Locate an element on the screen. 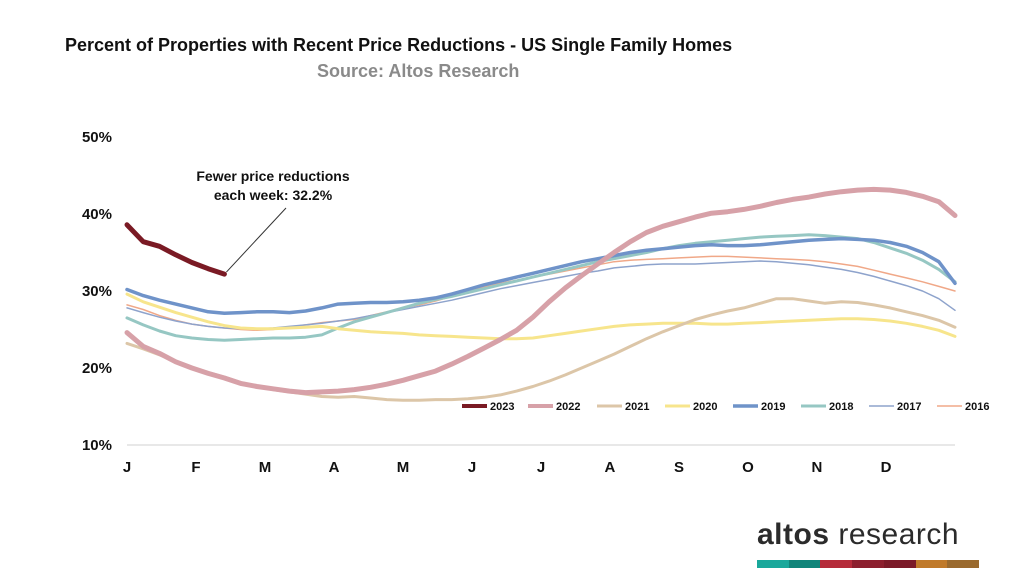  y-tick-label: 20% is located at coordinates (97, 368).